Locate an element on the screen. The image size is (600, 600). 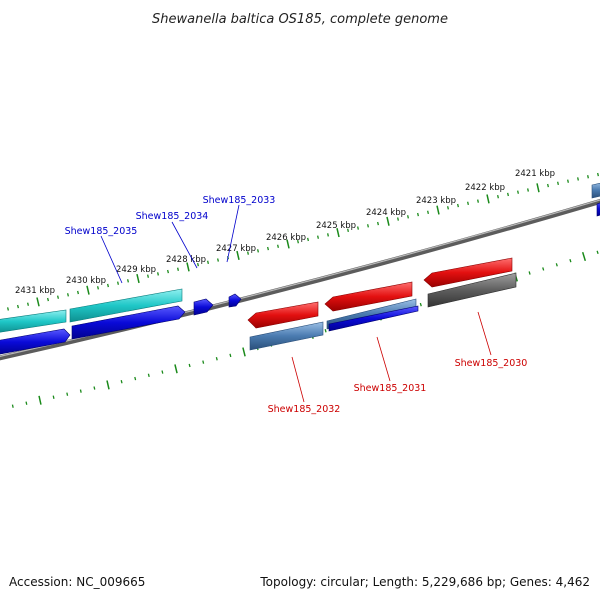
tick-label: 2423 kbp is located at coordinates (436, 201).